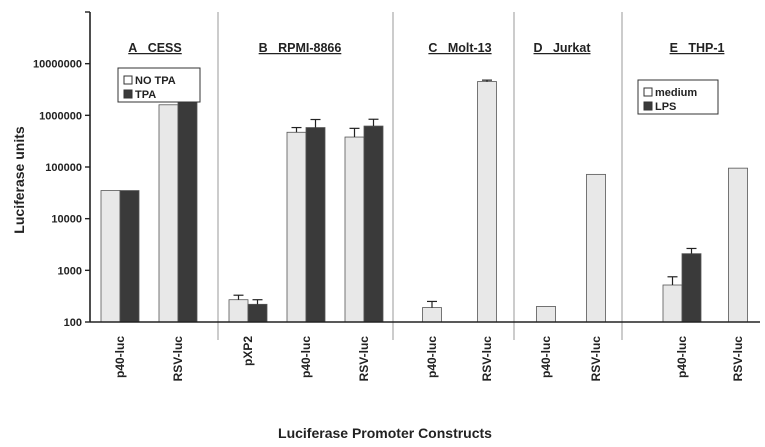  I want to click on legend-label: medium, so click(676, 93).